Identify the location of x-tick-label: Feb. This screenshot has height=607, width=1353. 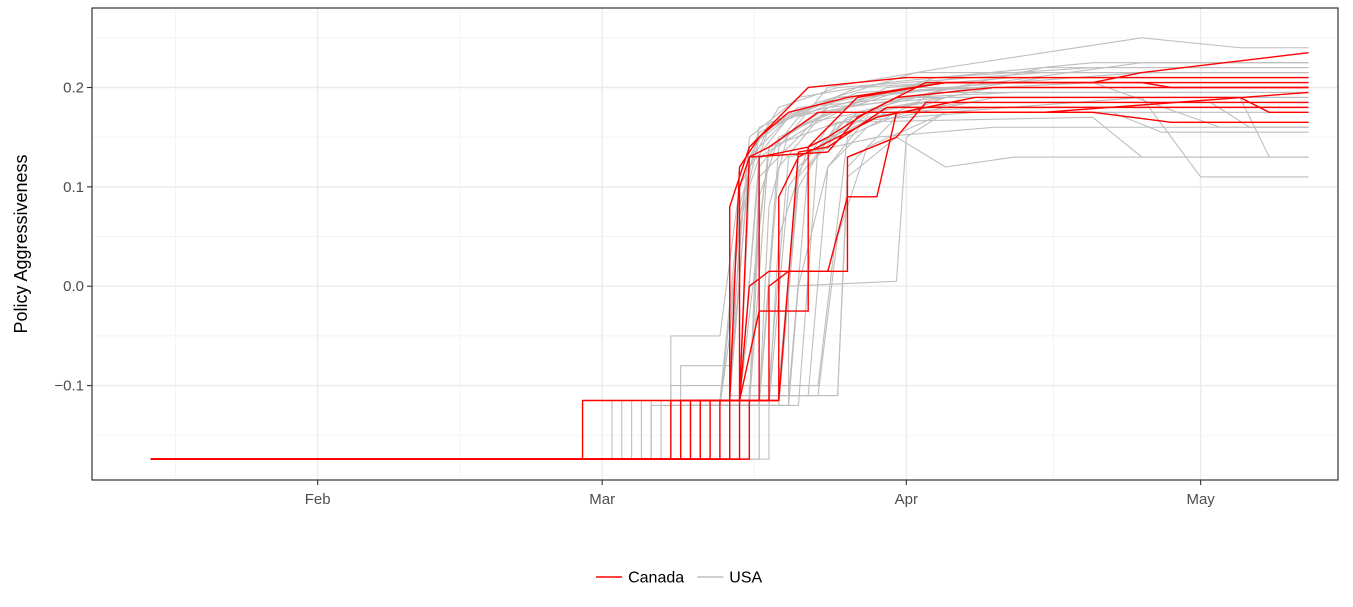
(318, 499).